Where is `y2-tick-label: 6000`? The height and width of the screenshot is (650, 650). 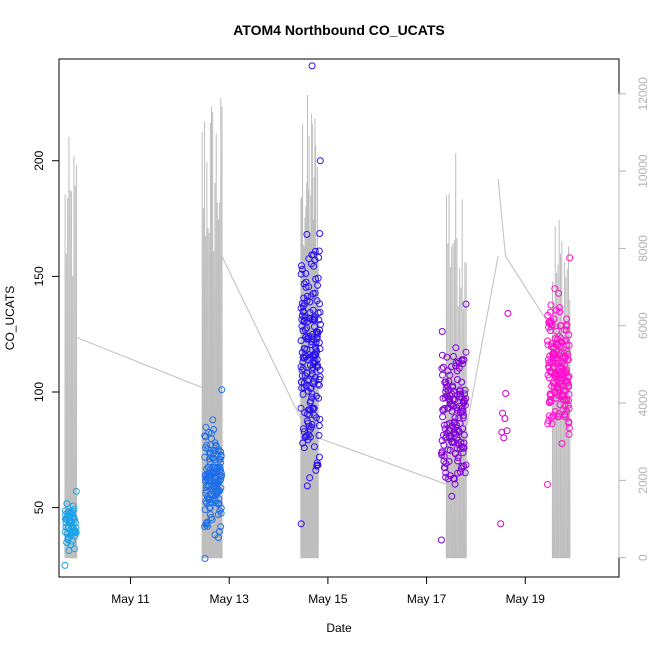 y2-tick-label: 6000 is located at coordinates (643, 325).